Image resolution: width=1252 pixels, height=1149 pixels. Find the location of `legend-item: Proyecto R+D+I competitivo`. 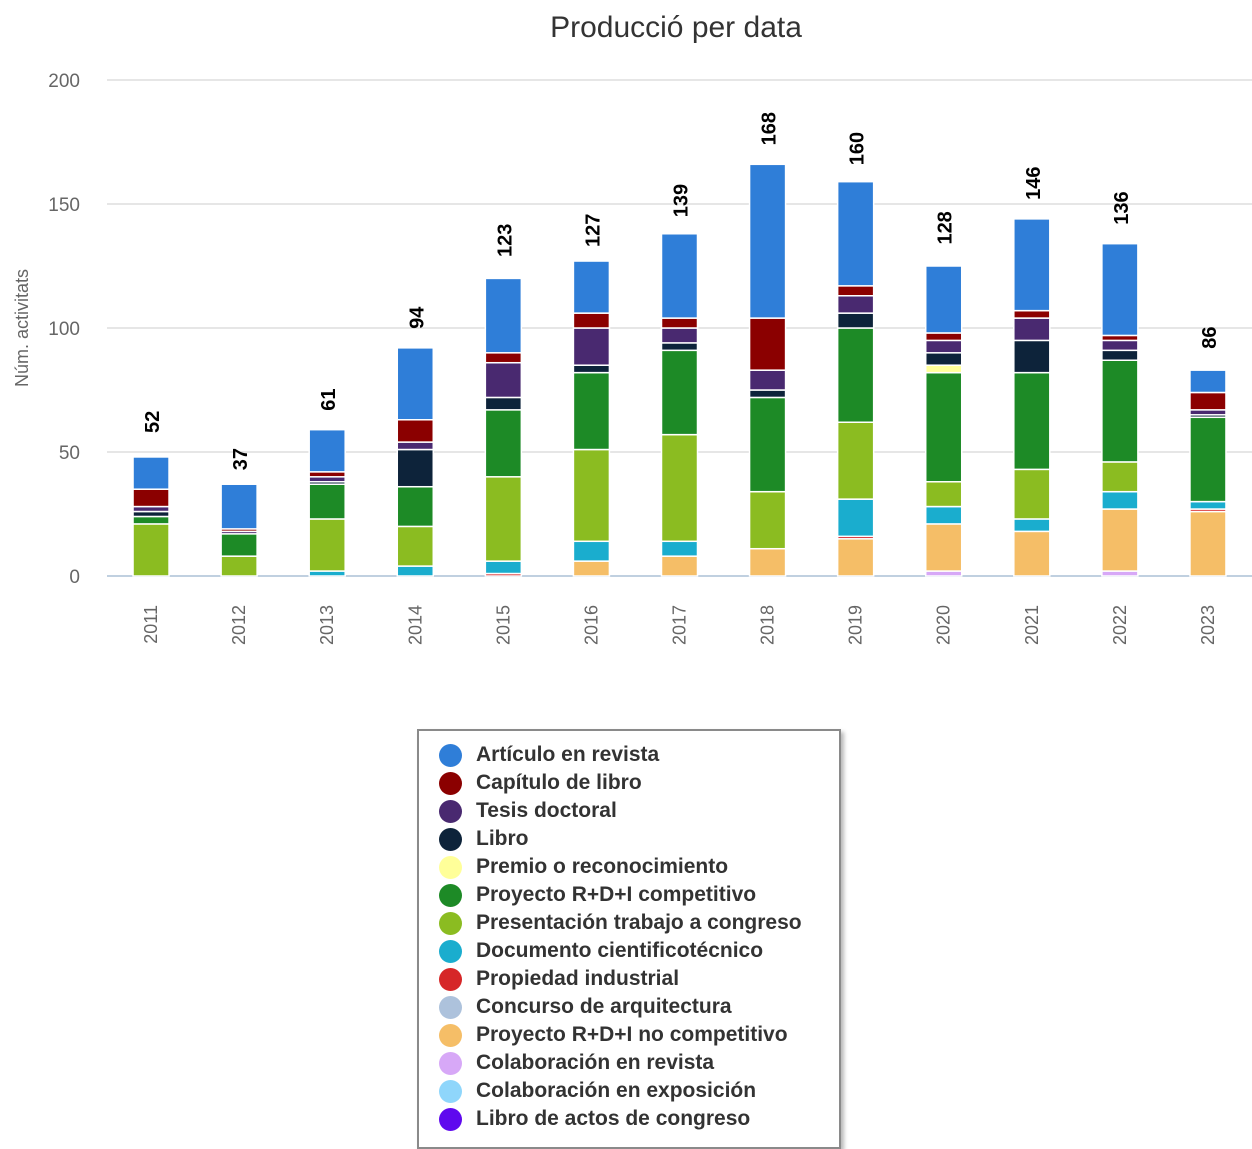

legend-item: Proyecto R+D+I competitivo is located at coordinates (639, 895).